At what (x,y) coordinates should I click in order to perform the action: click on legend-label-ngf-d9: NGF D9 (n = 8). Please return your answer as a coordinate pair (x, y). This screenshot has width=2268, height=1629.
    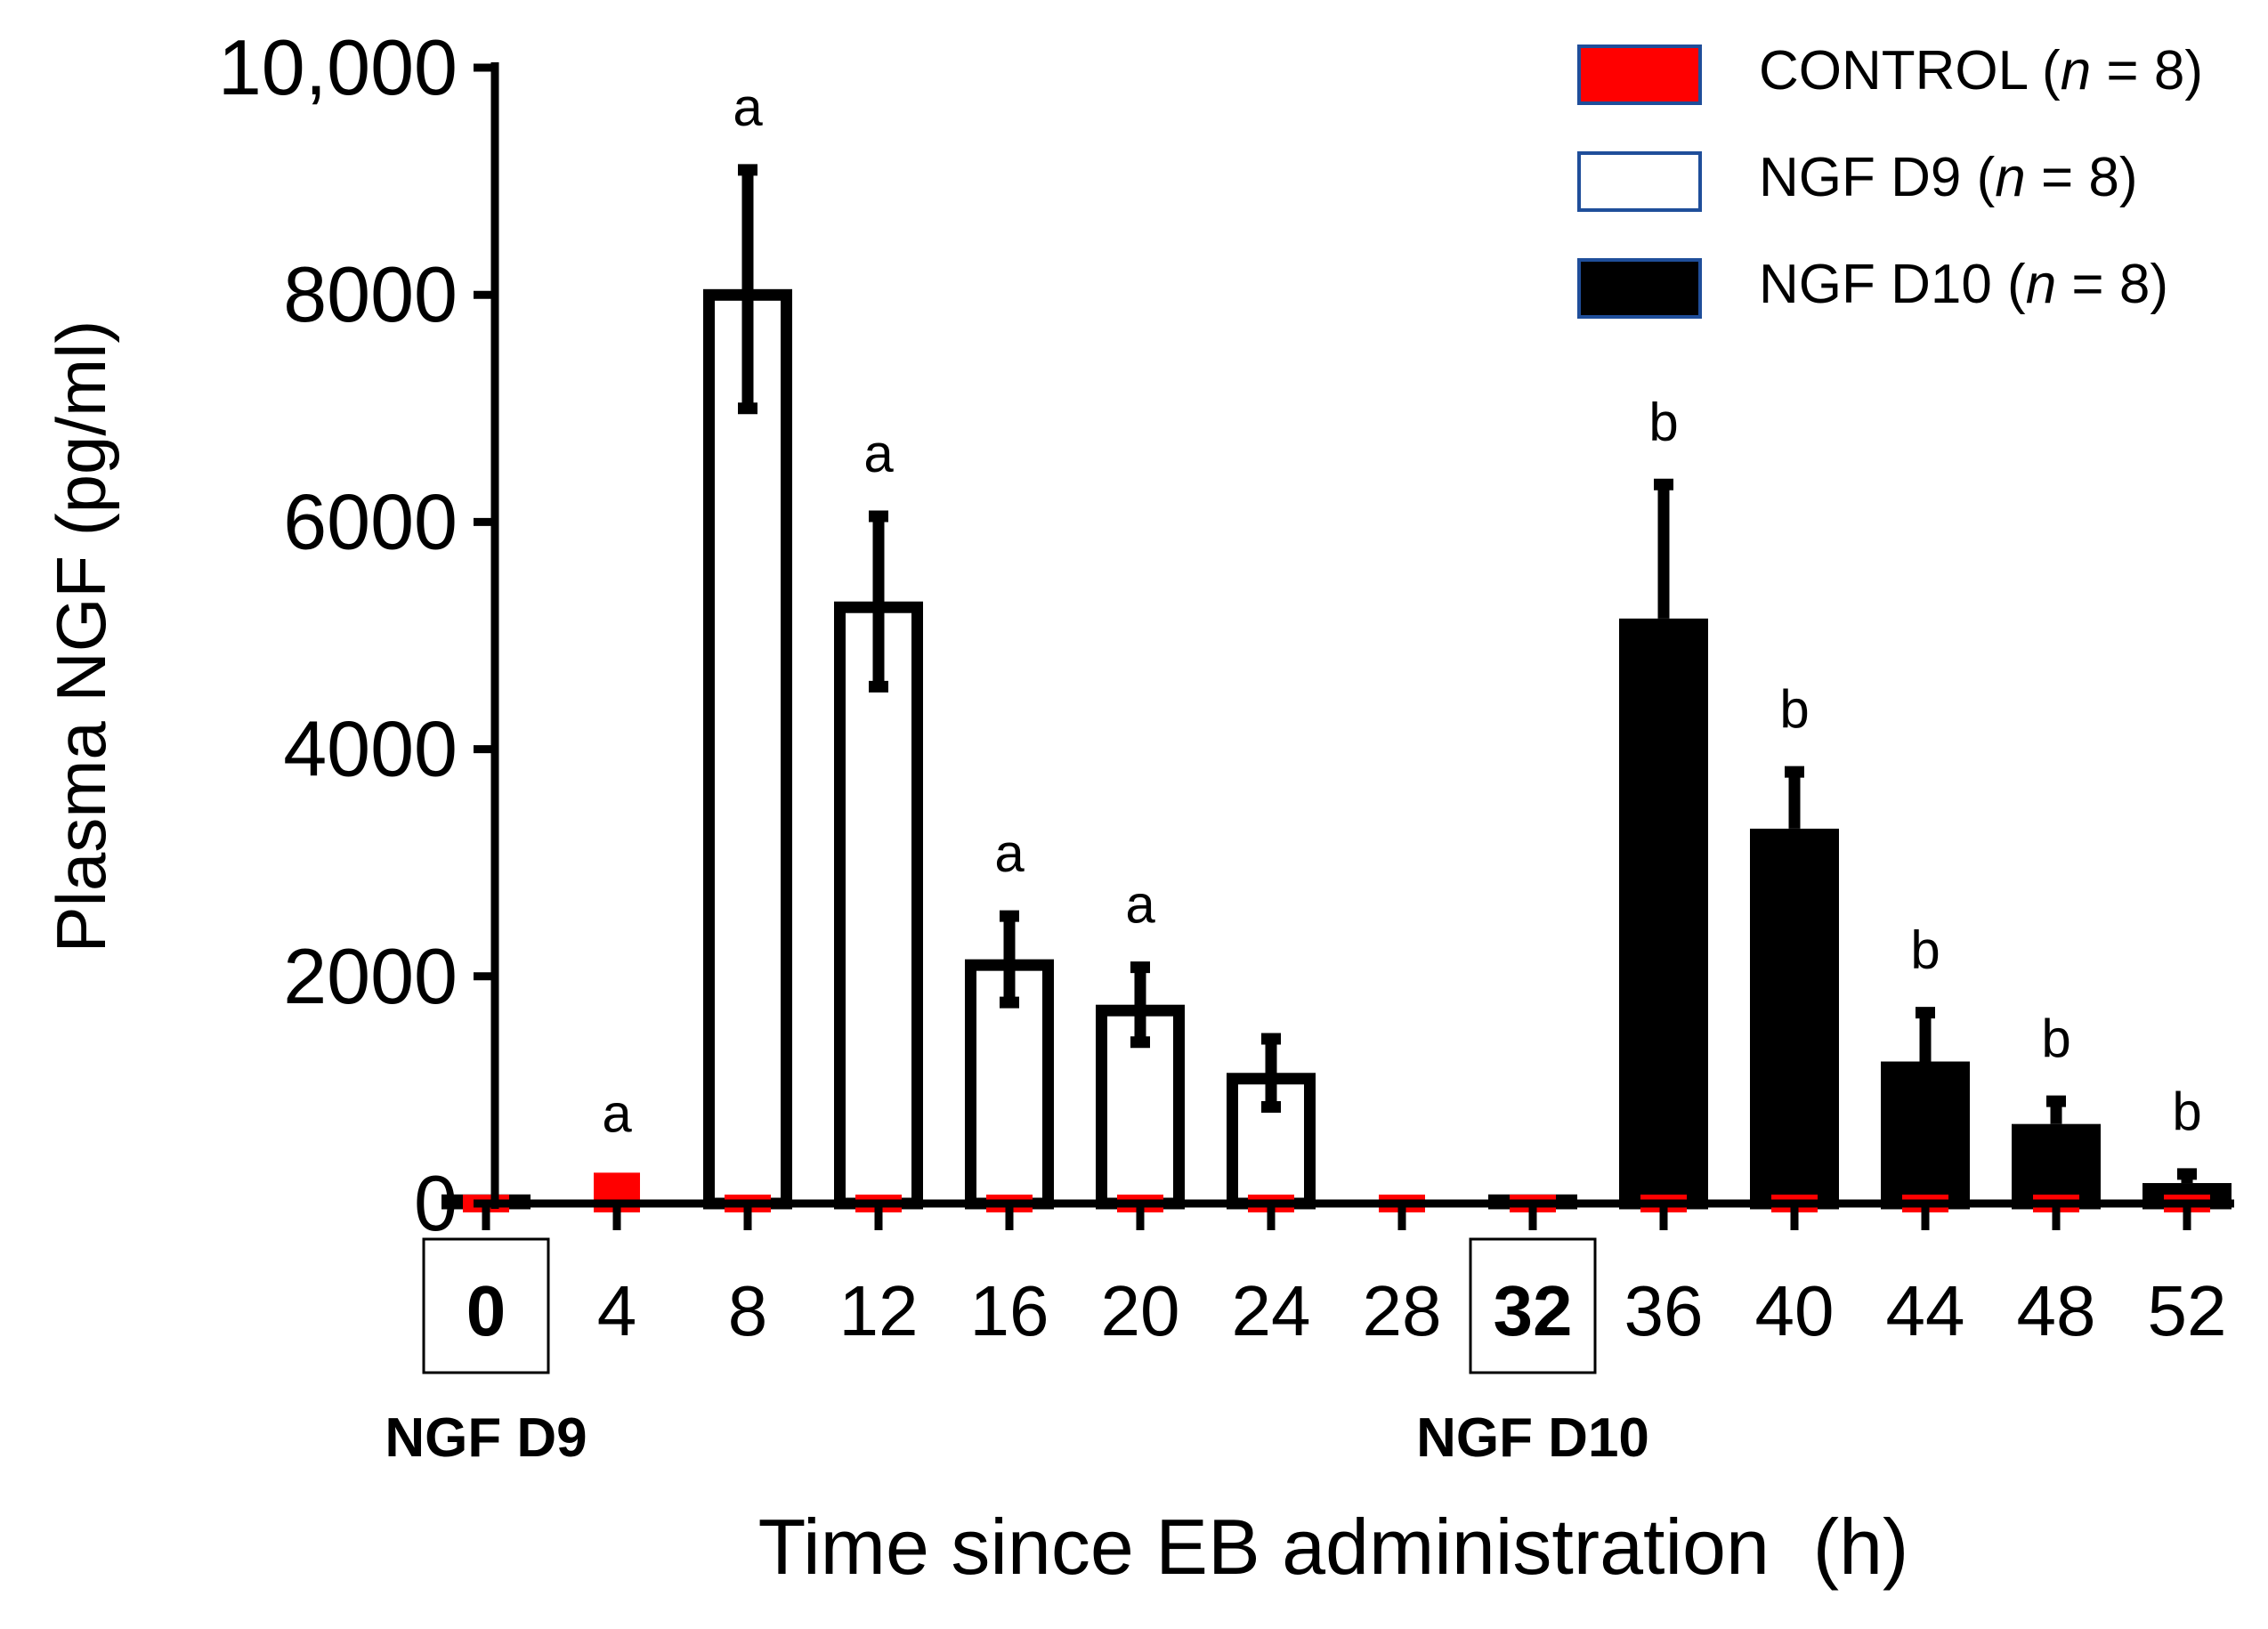
    Looking at the image, I should click on (1948, 177).